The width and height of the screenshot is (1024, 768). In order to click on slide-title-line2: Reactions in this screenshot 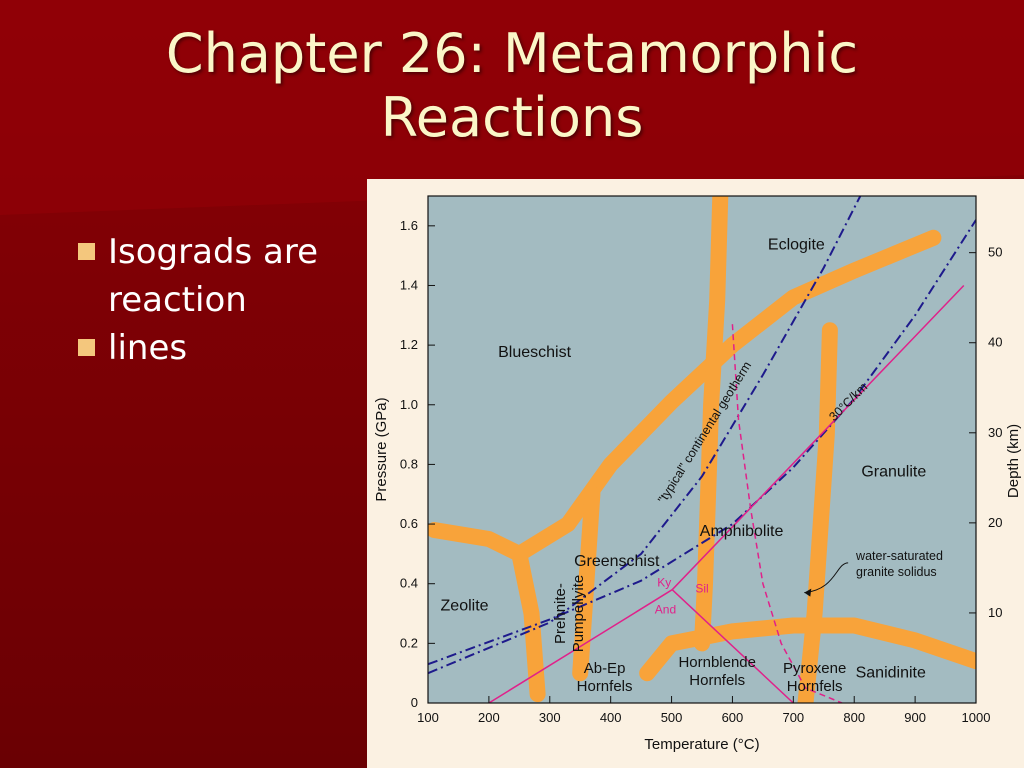, I will do `click(512, 117)`.